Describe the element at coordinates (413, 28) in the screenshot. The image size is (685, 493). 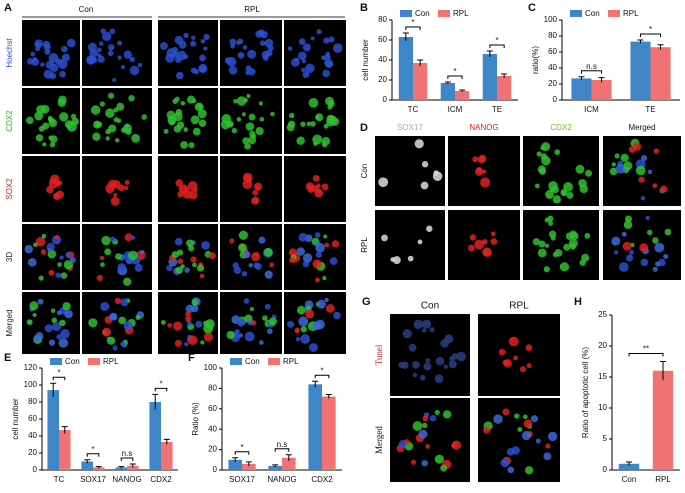
I see `significance-bracket` at that location.